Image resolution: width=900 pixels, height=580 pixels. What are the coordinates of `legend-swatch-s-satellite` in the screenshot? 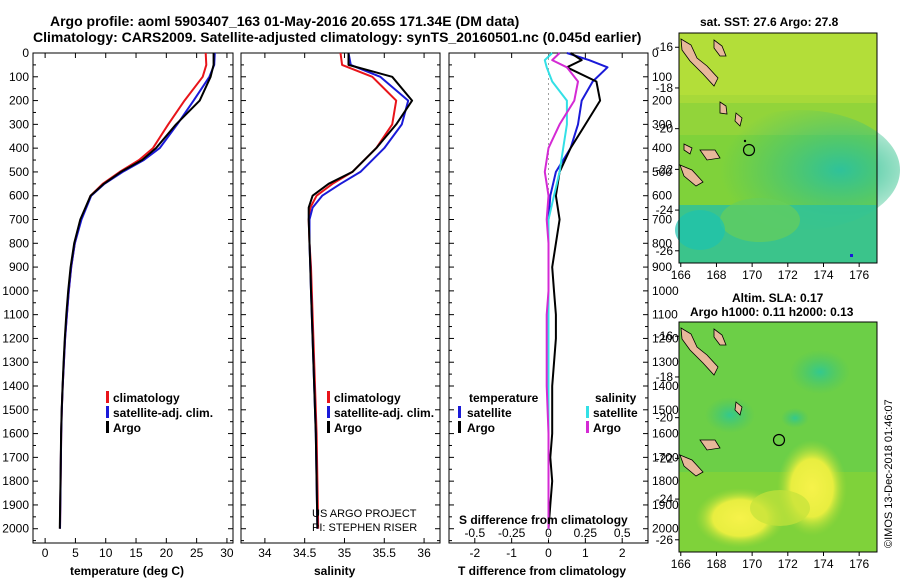 It's located at (587, 412).